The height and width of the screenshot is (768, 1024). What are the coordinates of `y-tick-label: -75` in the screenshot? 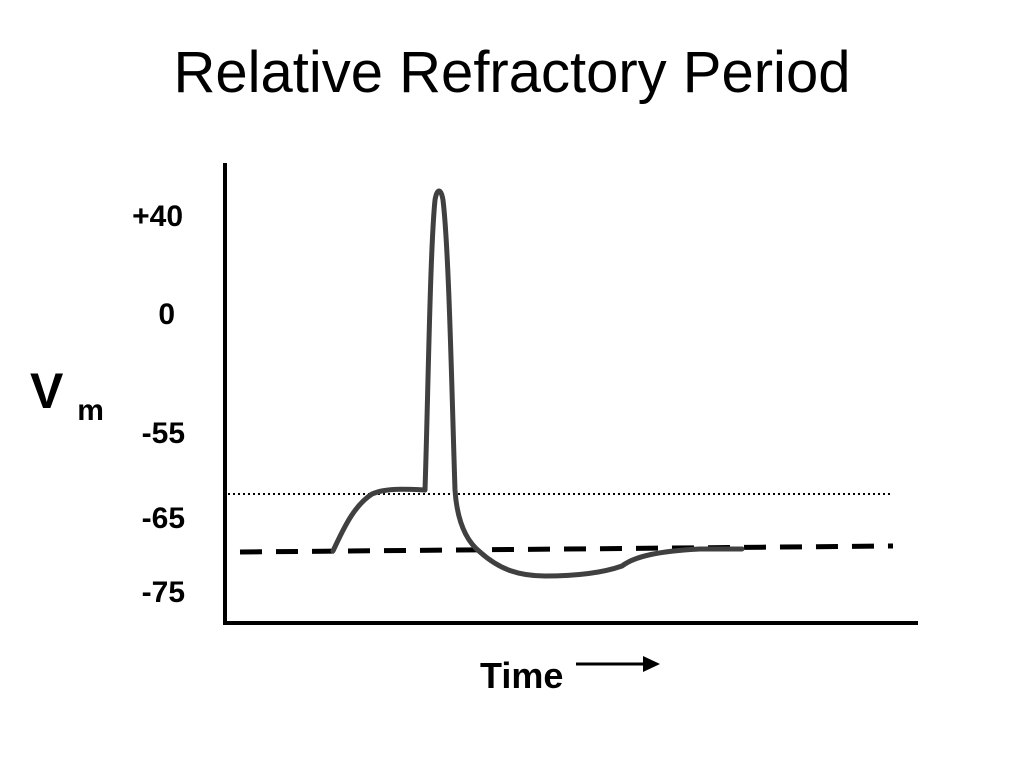 It's located at (163, 592).